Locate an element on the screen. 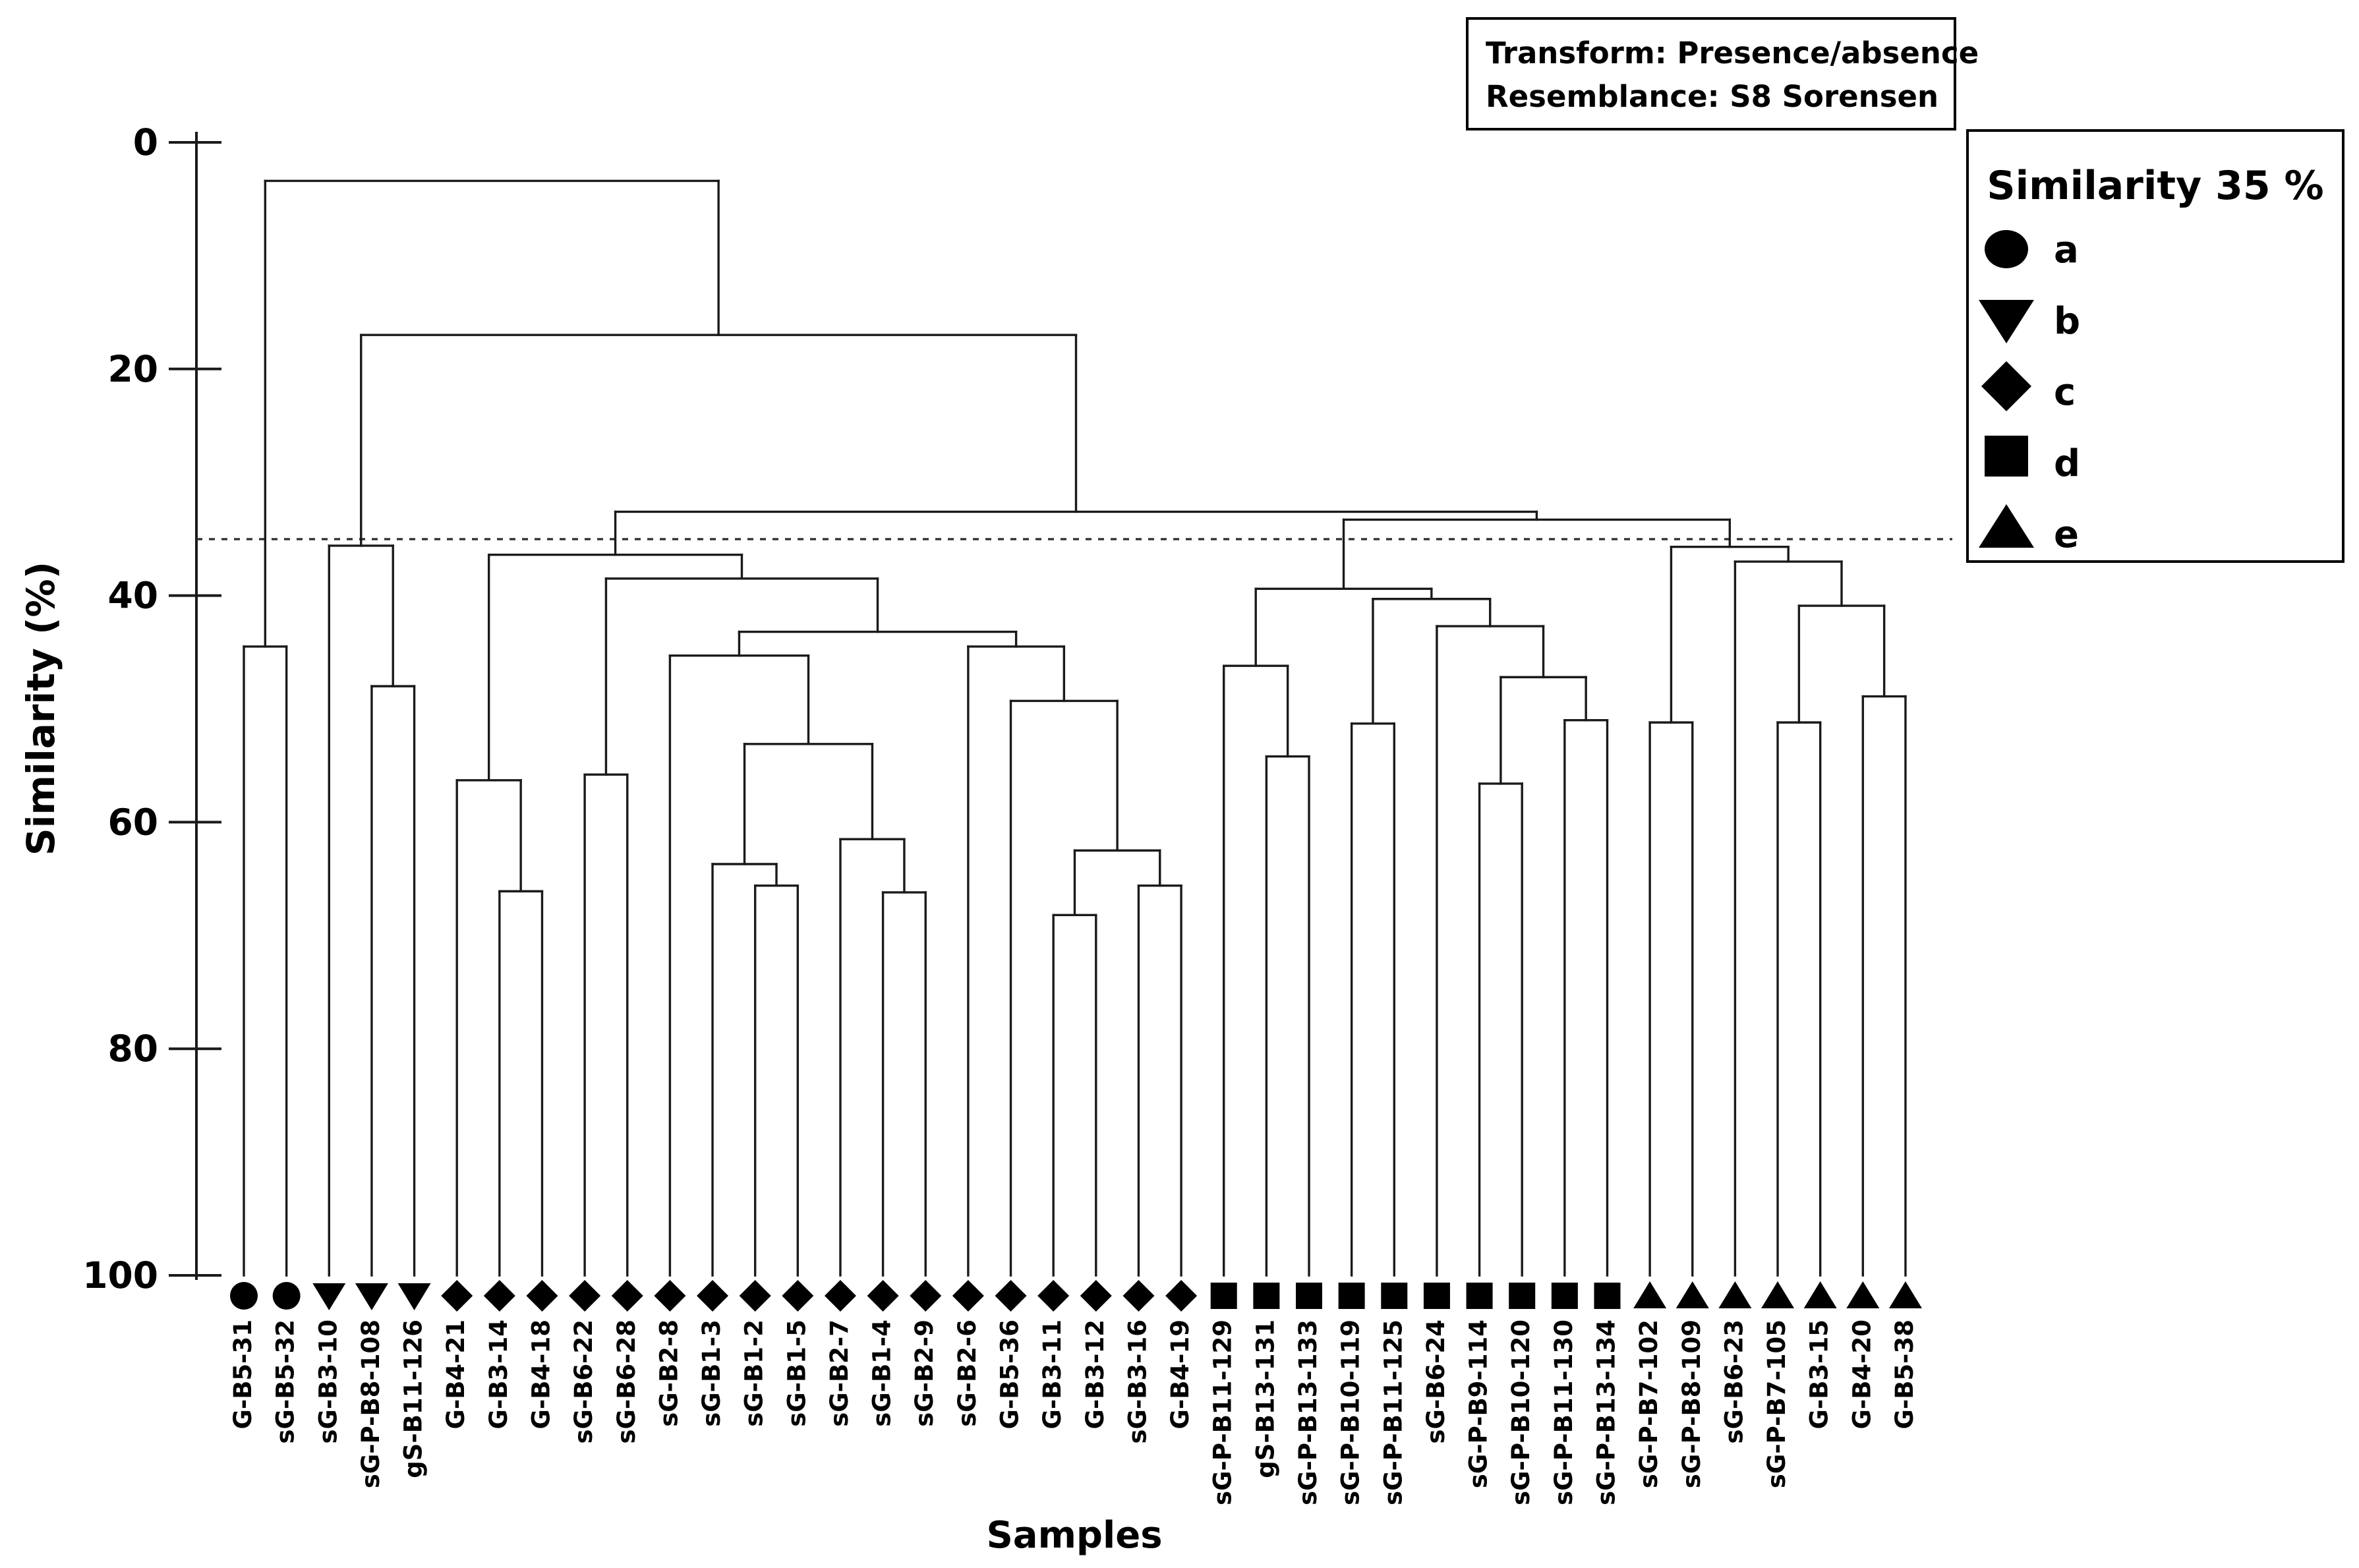 The height and width of the screenshot is (1568, 2359). leaf-label: sG-P-B11-125 is located at coordinates (1393, 1413).